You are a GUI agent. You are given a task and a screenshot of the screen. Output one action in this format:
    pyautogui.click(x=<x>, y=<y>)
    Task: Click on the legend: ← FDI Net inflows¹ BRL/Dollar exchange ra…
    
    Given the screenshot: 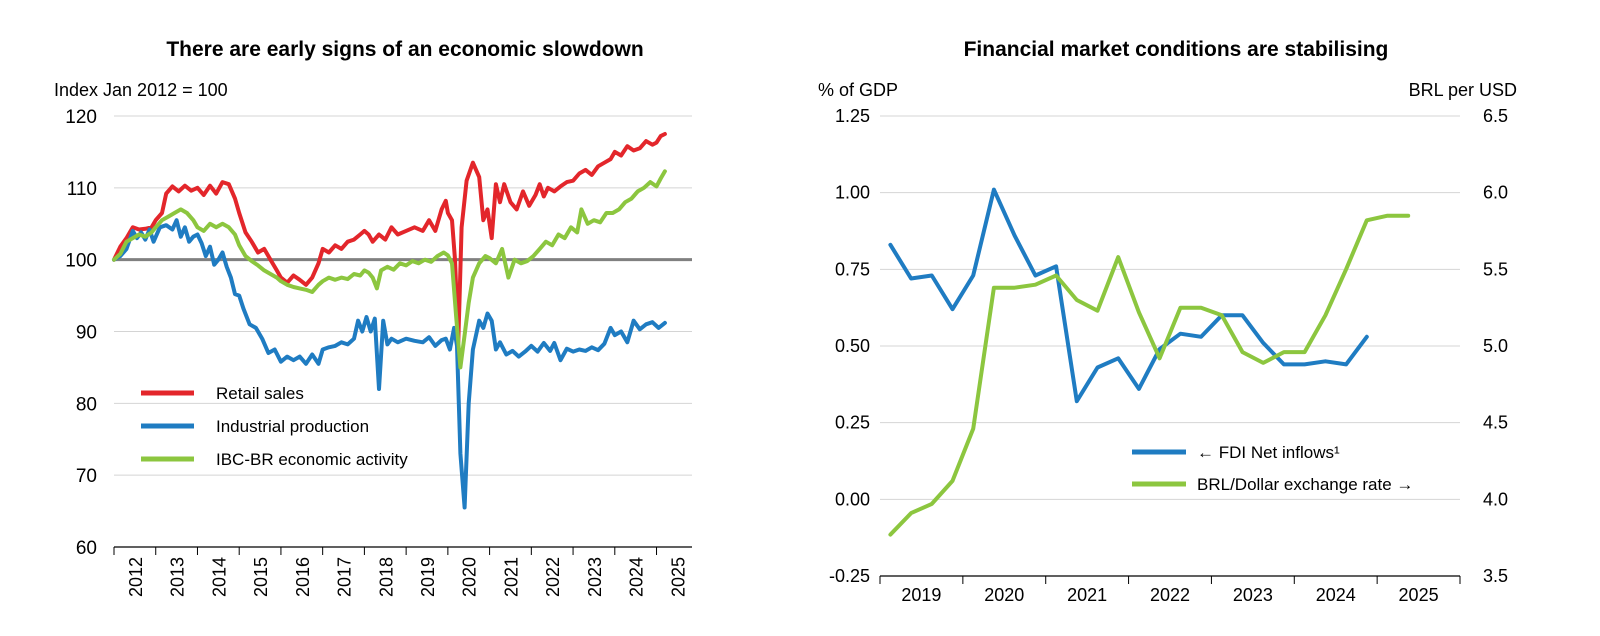 What is the action you would take?
    pyautogui.click(x=1272, y=468)
    